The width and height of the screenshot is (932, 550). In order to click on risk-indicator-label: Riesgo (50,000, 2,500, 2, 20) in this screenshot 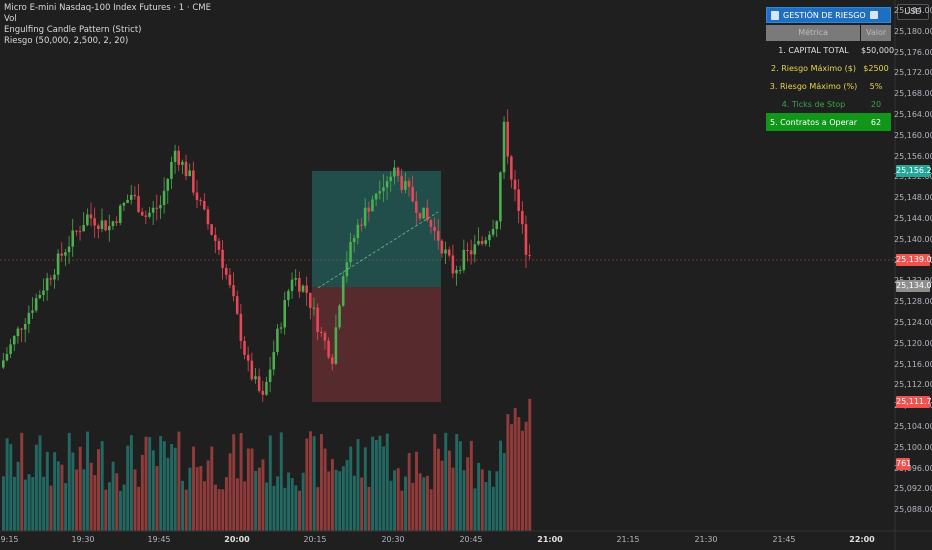, I will do `click(66, 41)`.